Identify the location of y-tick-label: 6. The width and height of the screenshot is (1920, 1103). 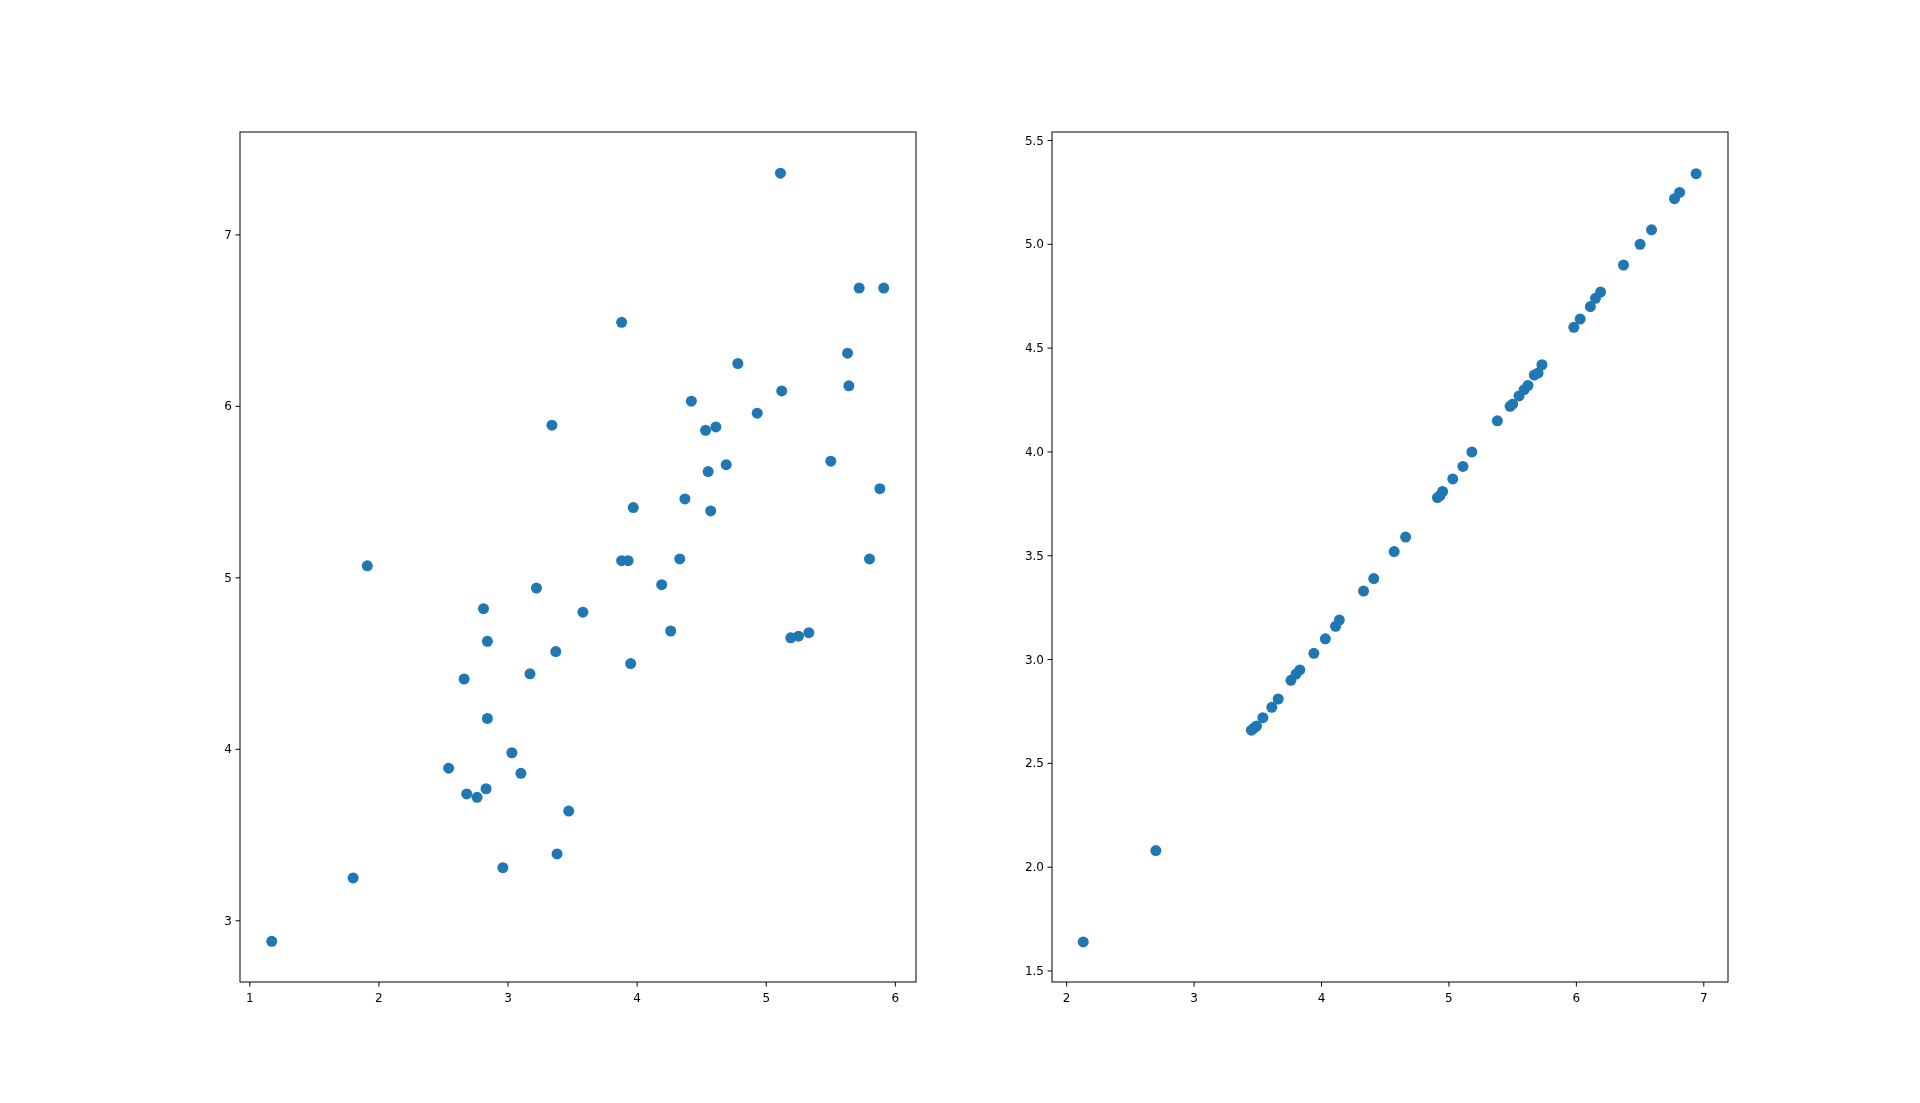
(228, 406).